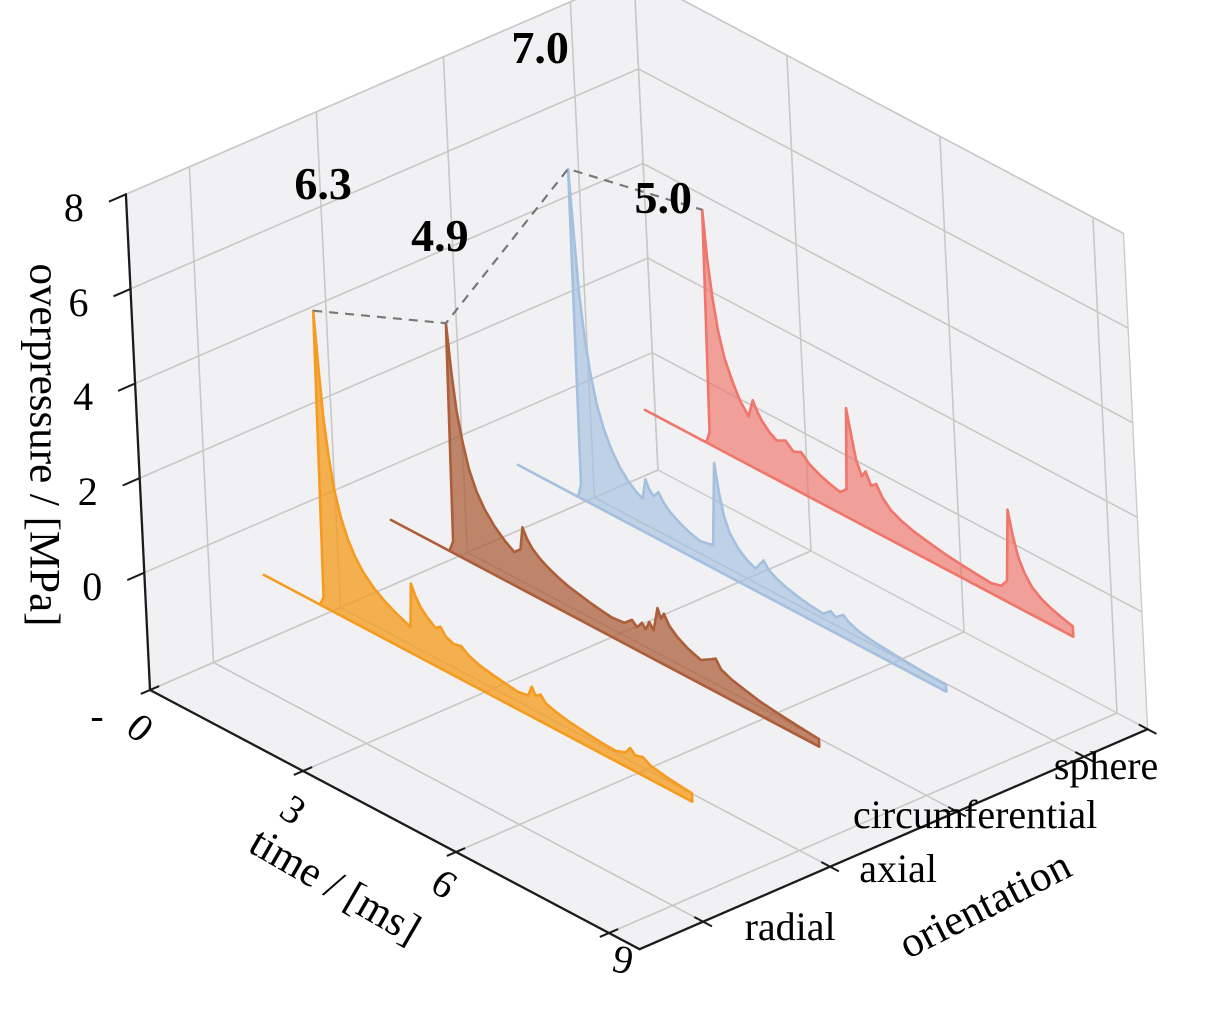 This screenshot has height=1022, width=1224. I want to click on category-label-axial: axial, so click(898, 868).